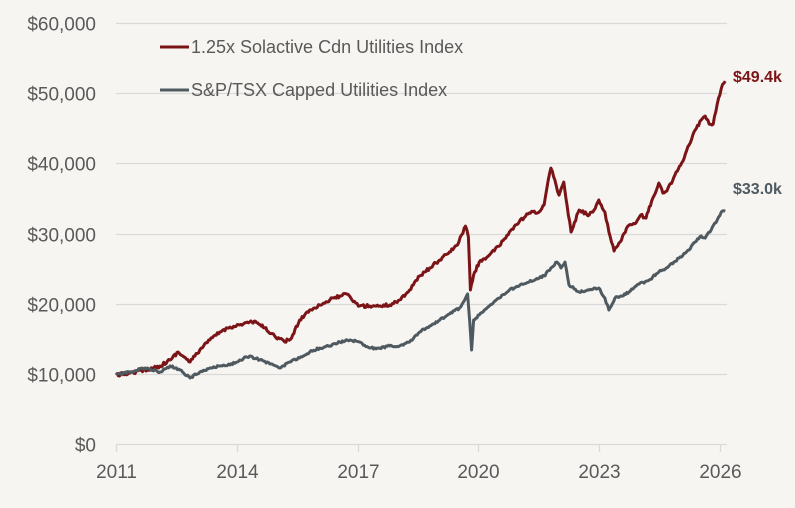 This screenshot has height=508, width=795. Describe the element at coordinates (327, 47) in the screenshot. I see `legend-label-leveraged: 1.25x Solactive Cdn Utilities Index` at that location.